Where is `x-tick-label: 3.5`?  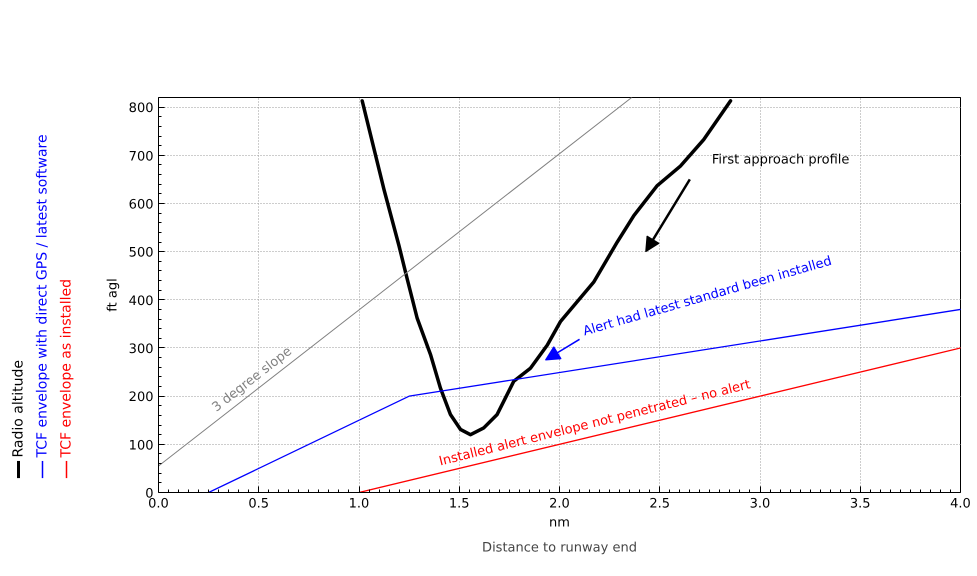 x-tick-label: 3.5 is located at coordinates (860, 504).